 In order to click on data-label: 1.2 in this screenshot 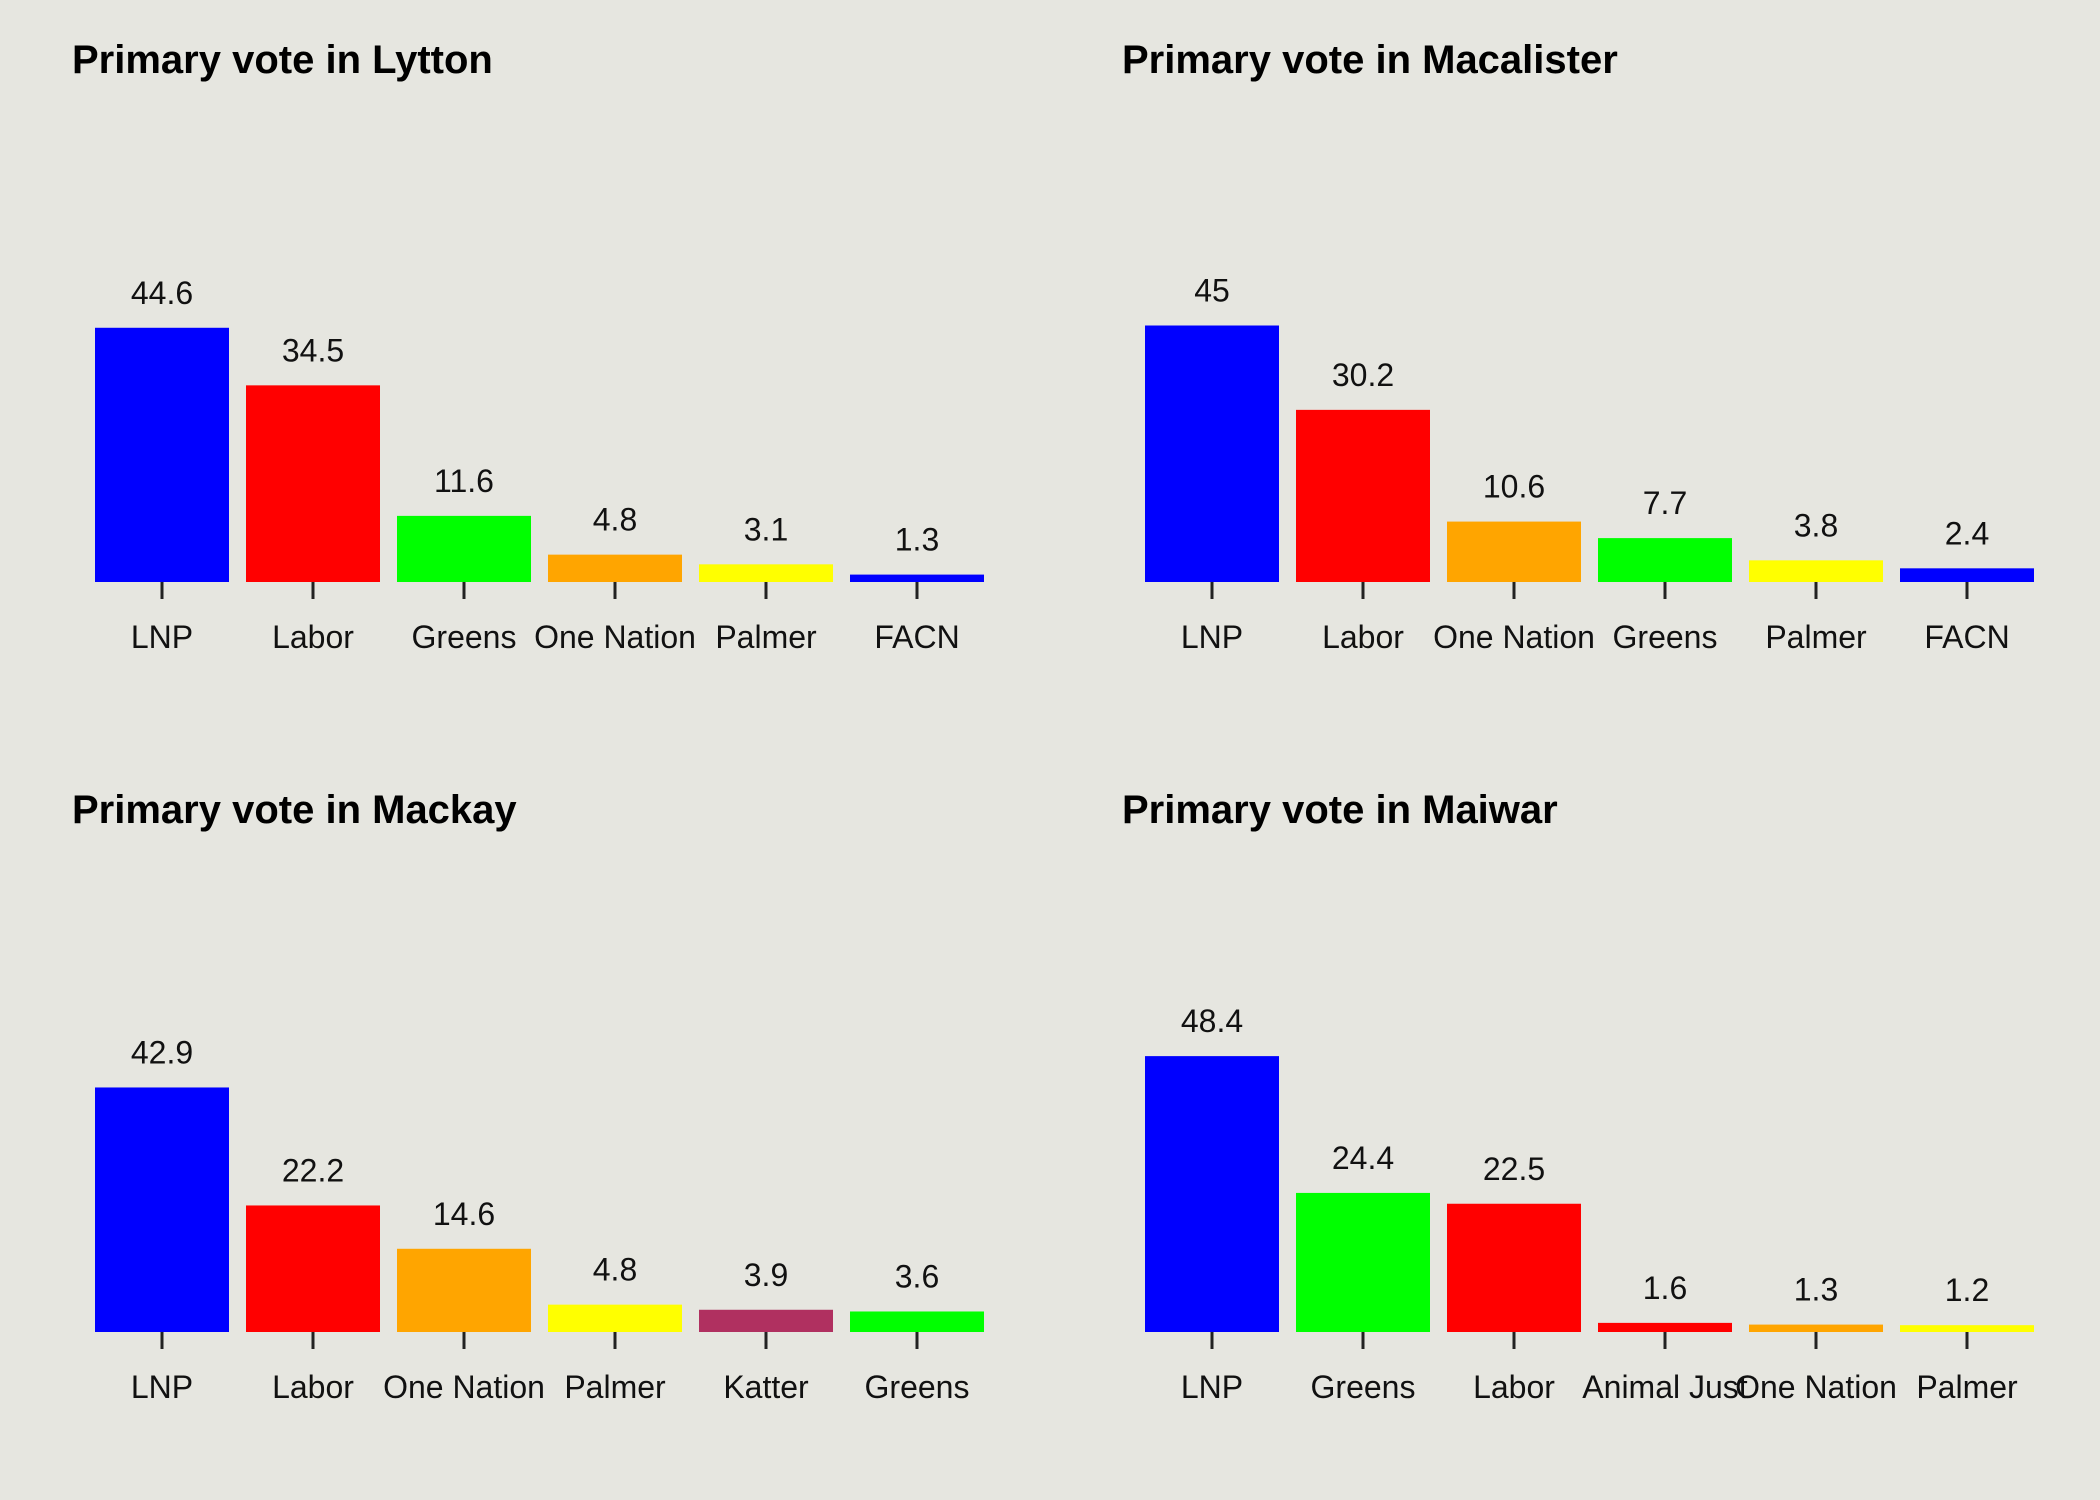, I will do `click(1967, 1290)`.